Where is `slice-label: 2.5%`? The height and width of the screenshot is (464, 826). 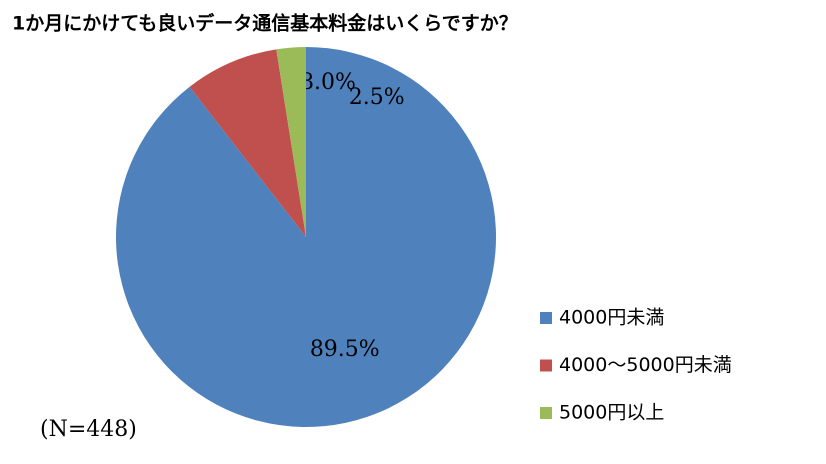 slice-label: 2.5% is located at coordinates (377, 97).